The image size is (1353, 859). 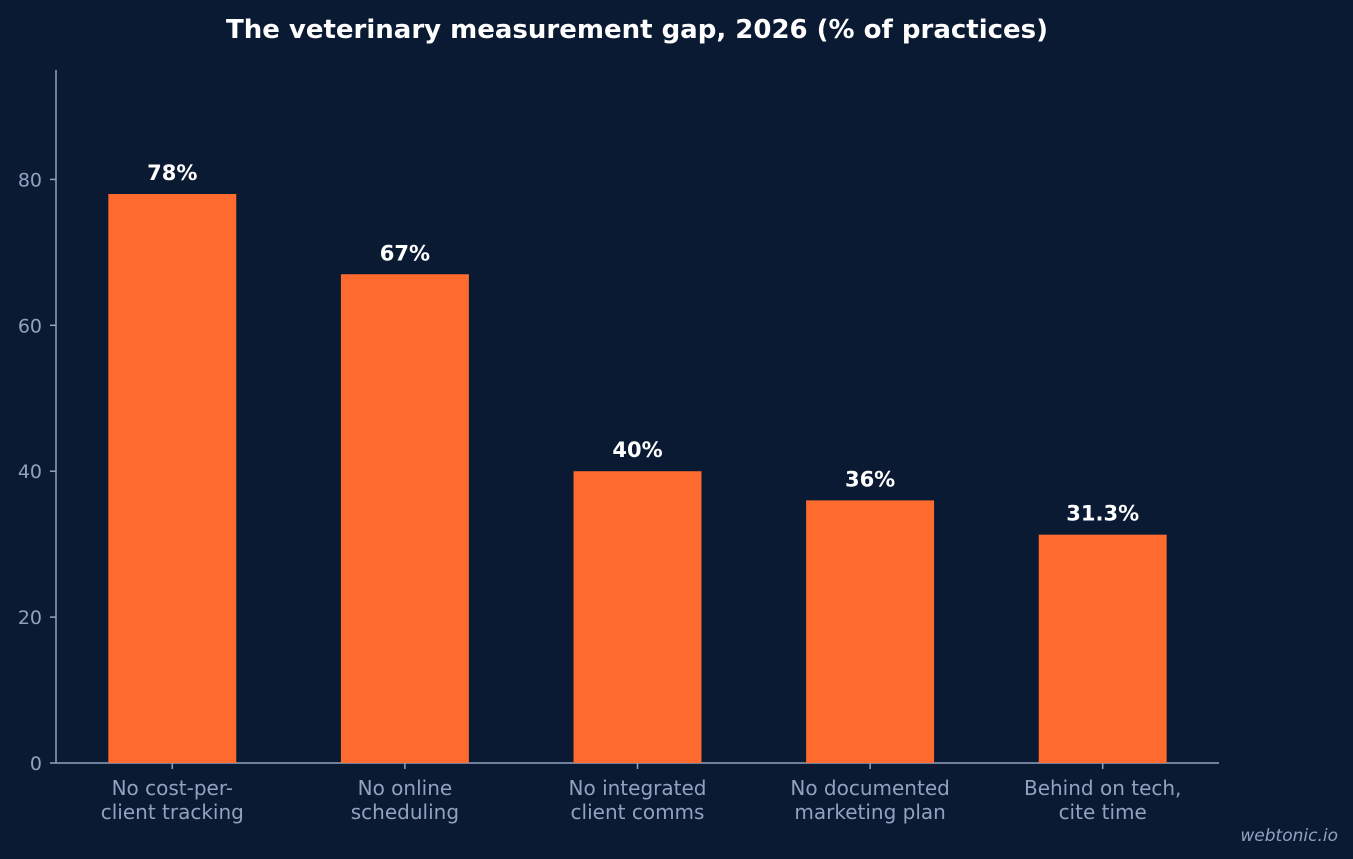 I want to click on y-tick-label: 40, so click(x=30, y=472).